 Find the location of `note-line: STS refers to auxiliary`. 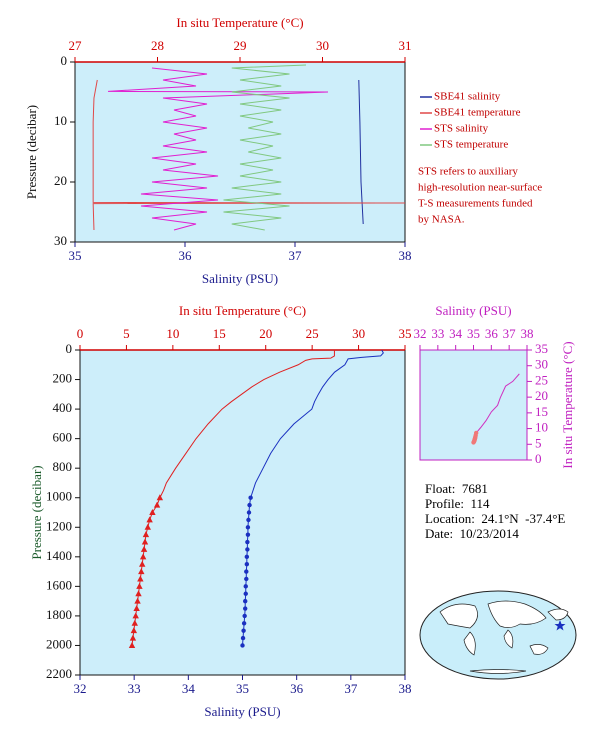

note-line: STS refers to auxiliary is located at coordinates (468, 172).